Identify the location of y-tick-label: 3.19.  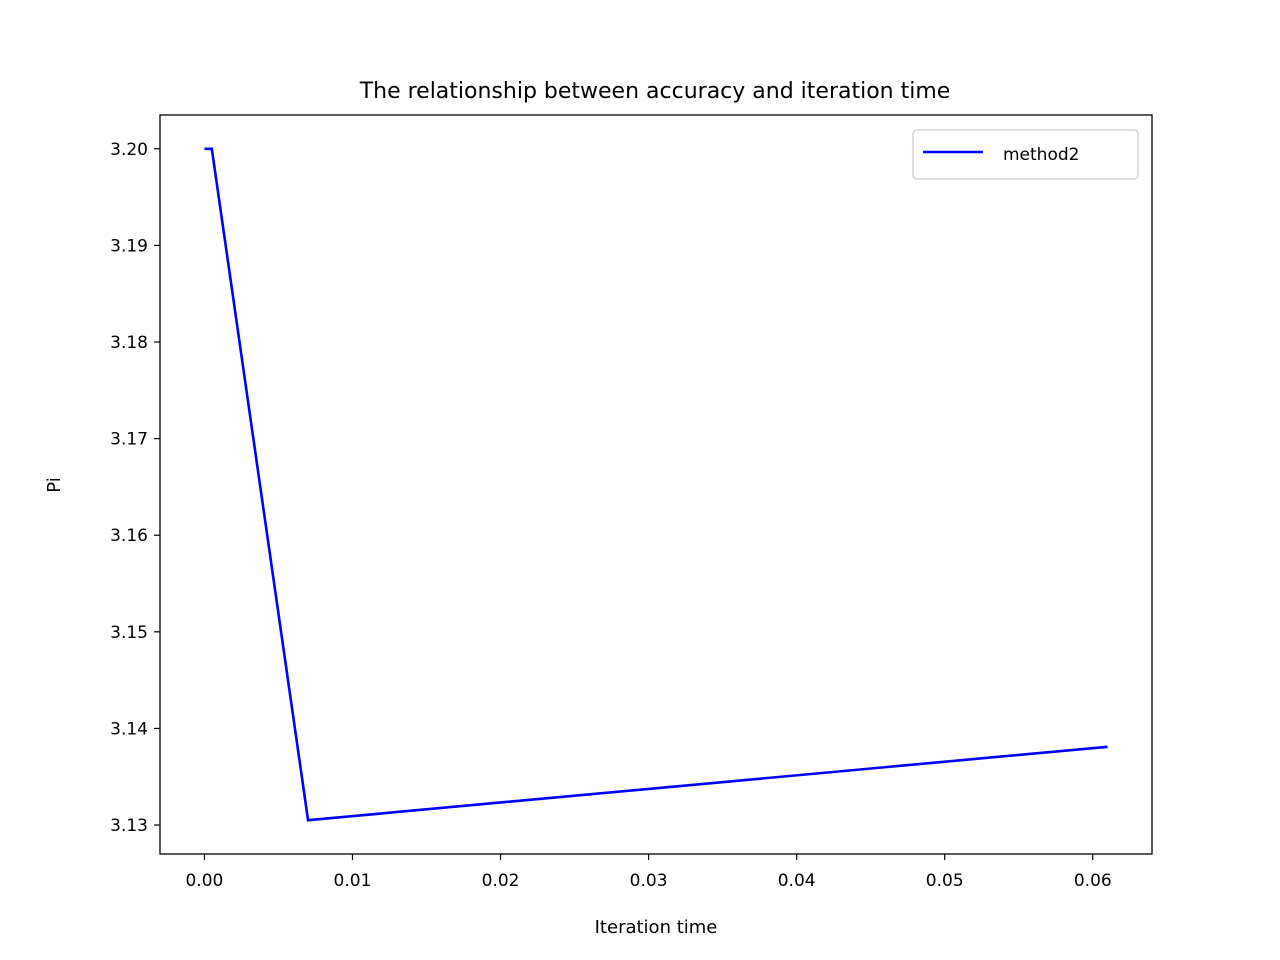
(129, 246).